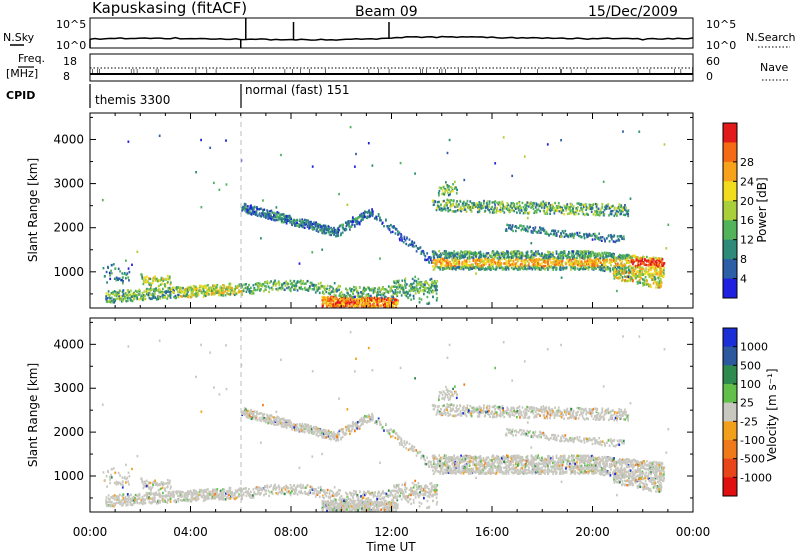 The width and height of the screenshot is (800, 554). What do you see at coordinates (68, 228) in the screenshot?
I see `y-tick-label: 2000` at bounding box center [68, 228].